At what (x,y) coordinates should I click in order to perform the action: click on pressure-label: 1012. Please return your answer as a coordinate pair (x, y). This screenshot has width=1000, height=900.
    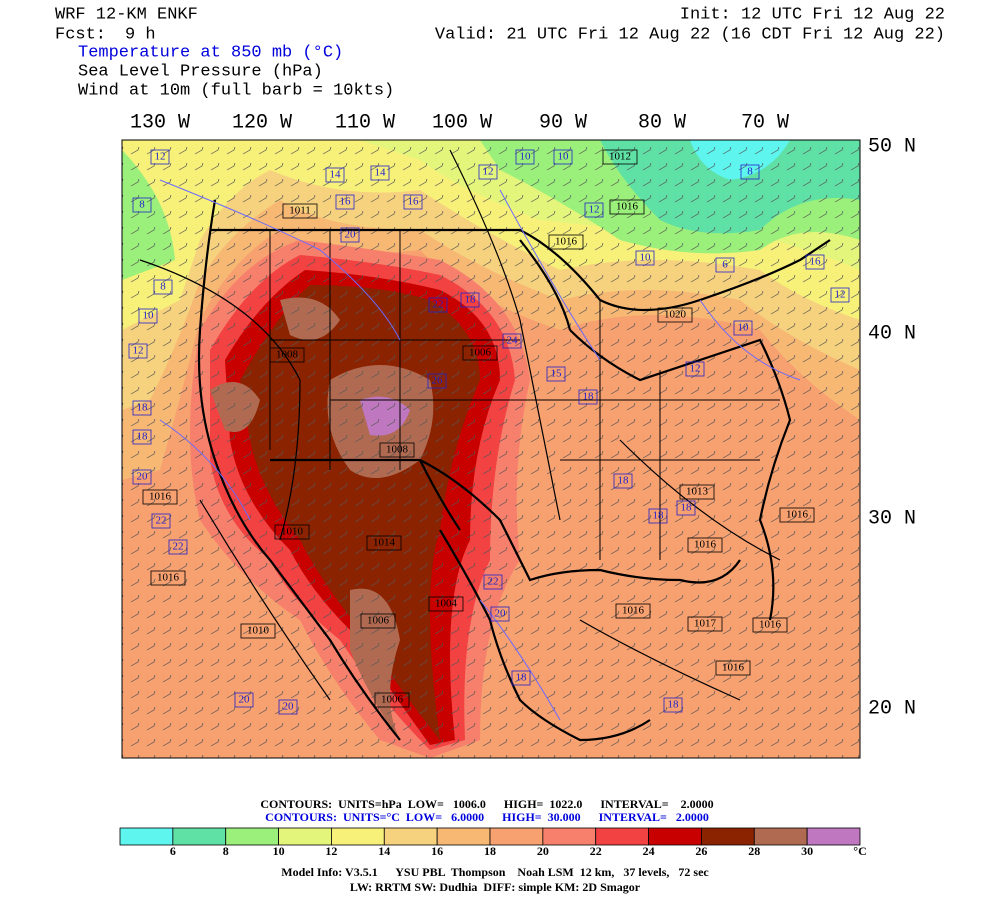
    Looking at the image, I should click on (620, 157).